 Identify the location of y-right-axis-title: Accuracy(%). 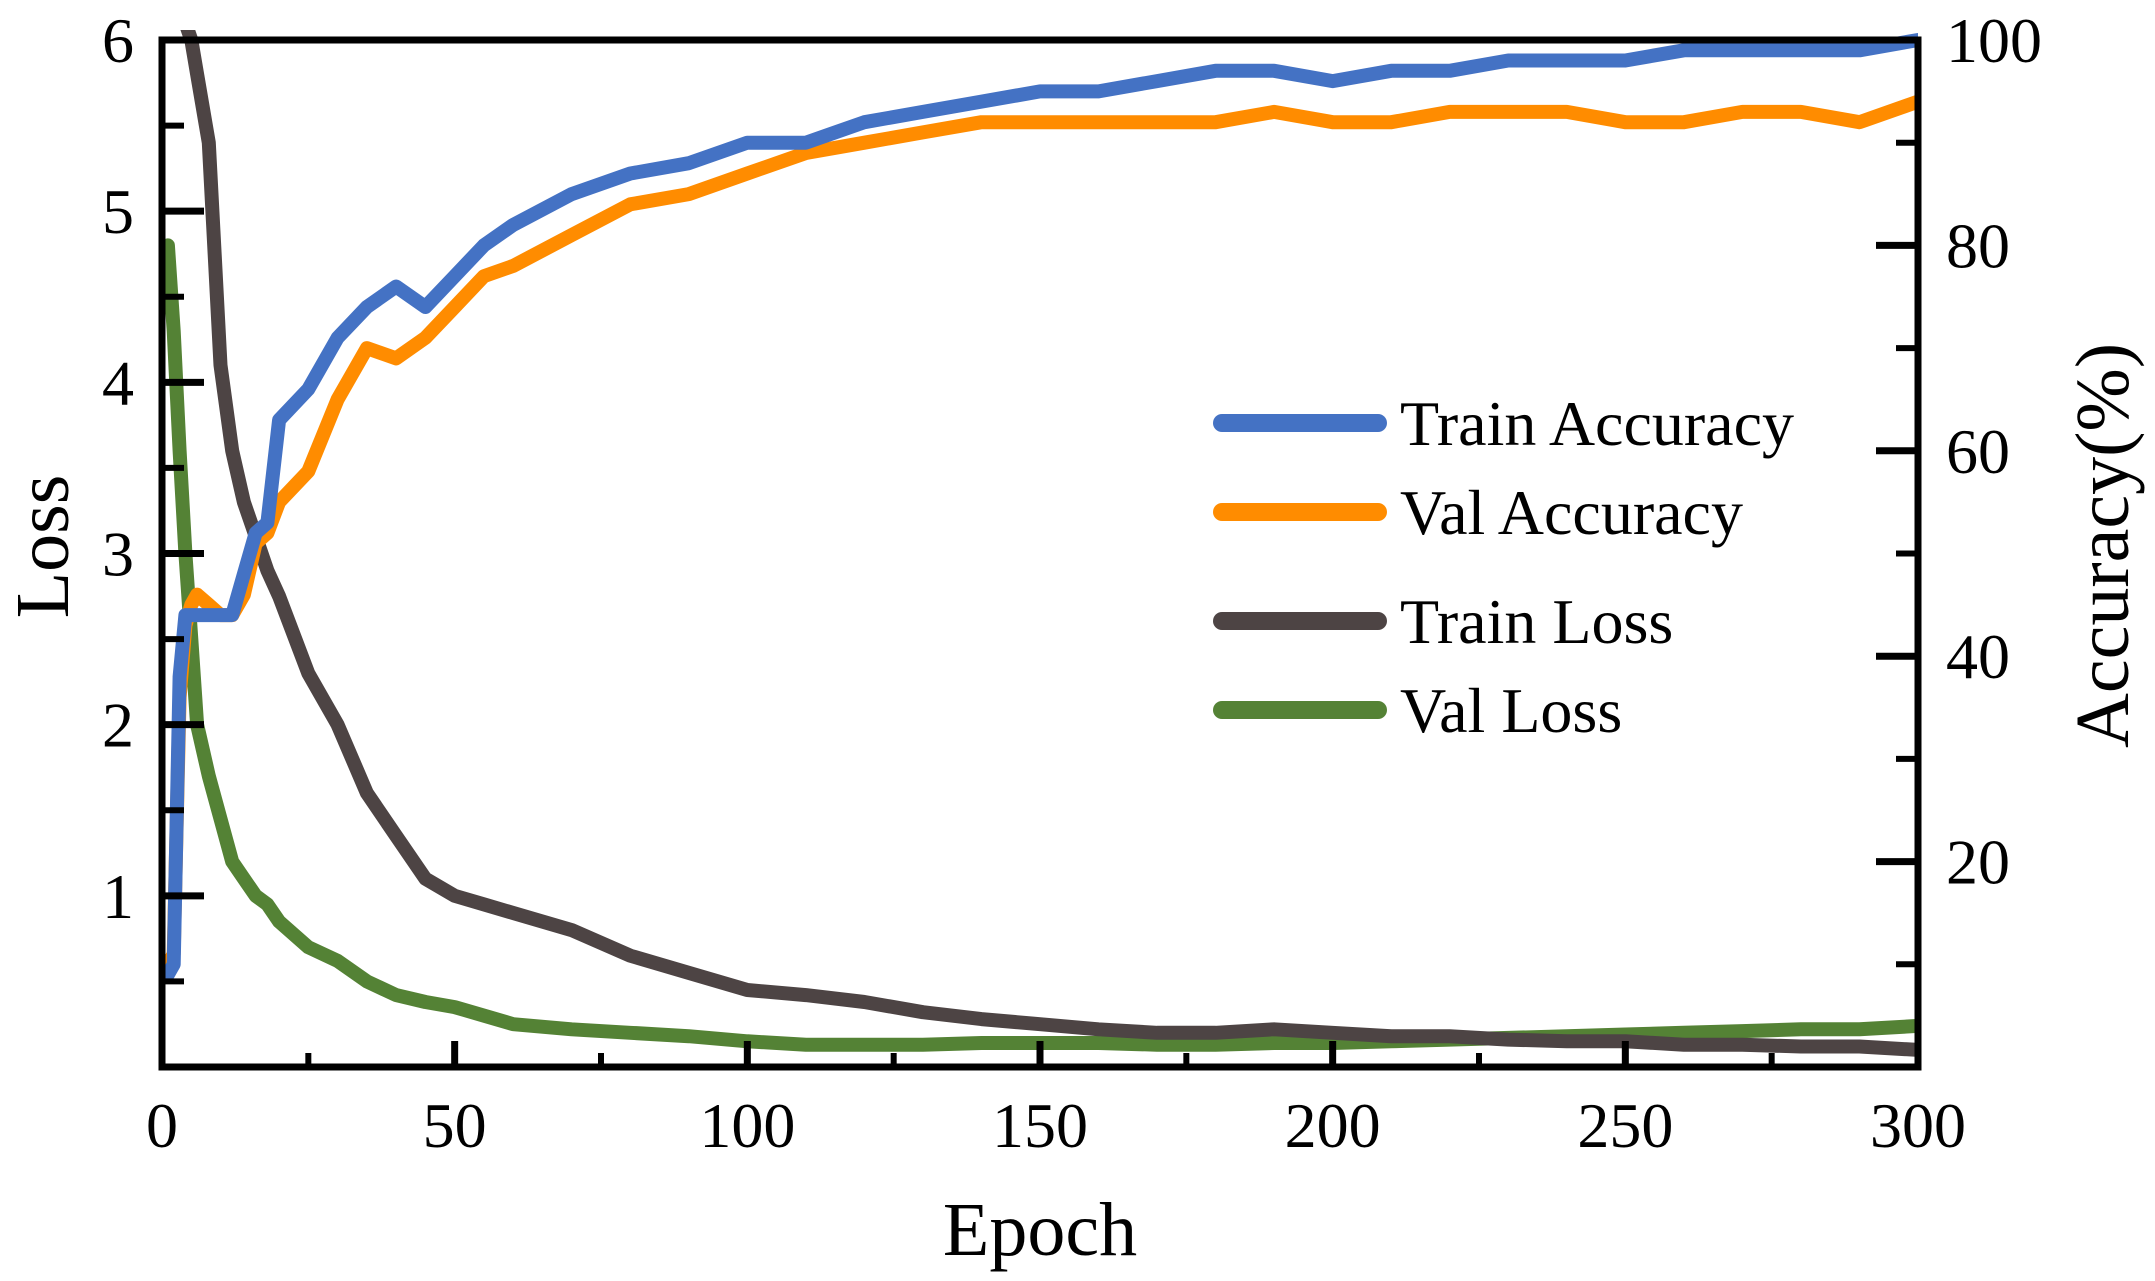
(2103, 545).